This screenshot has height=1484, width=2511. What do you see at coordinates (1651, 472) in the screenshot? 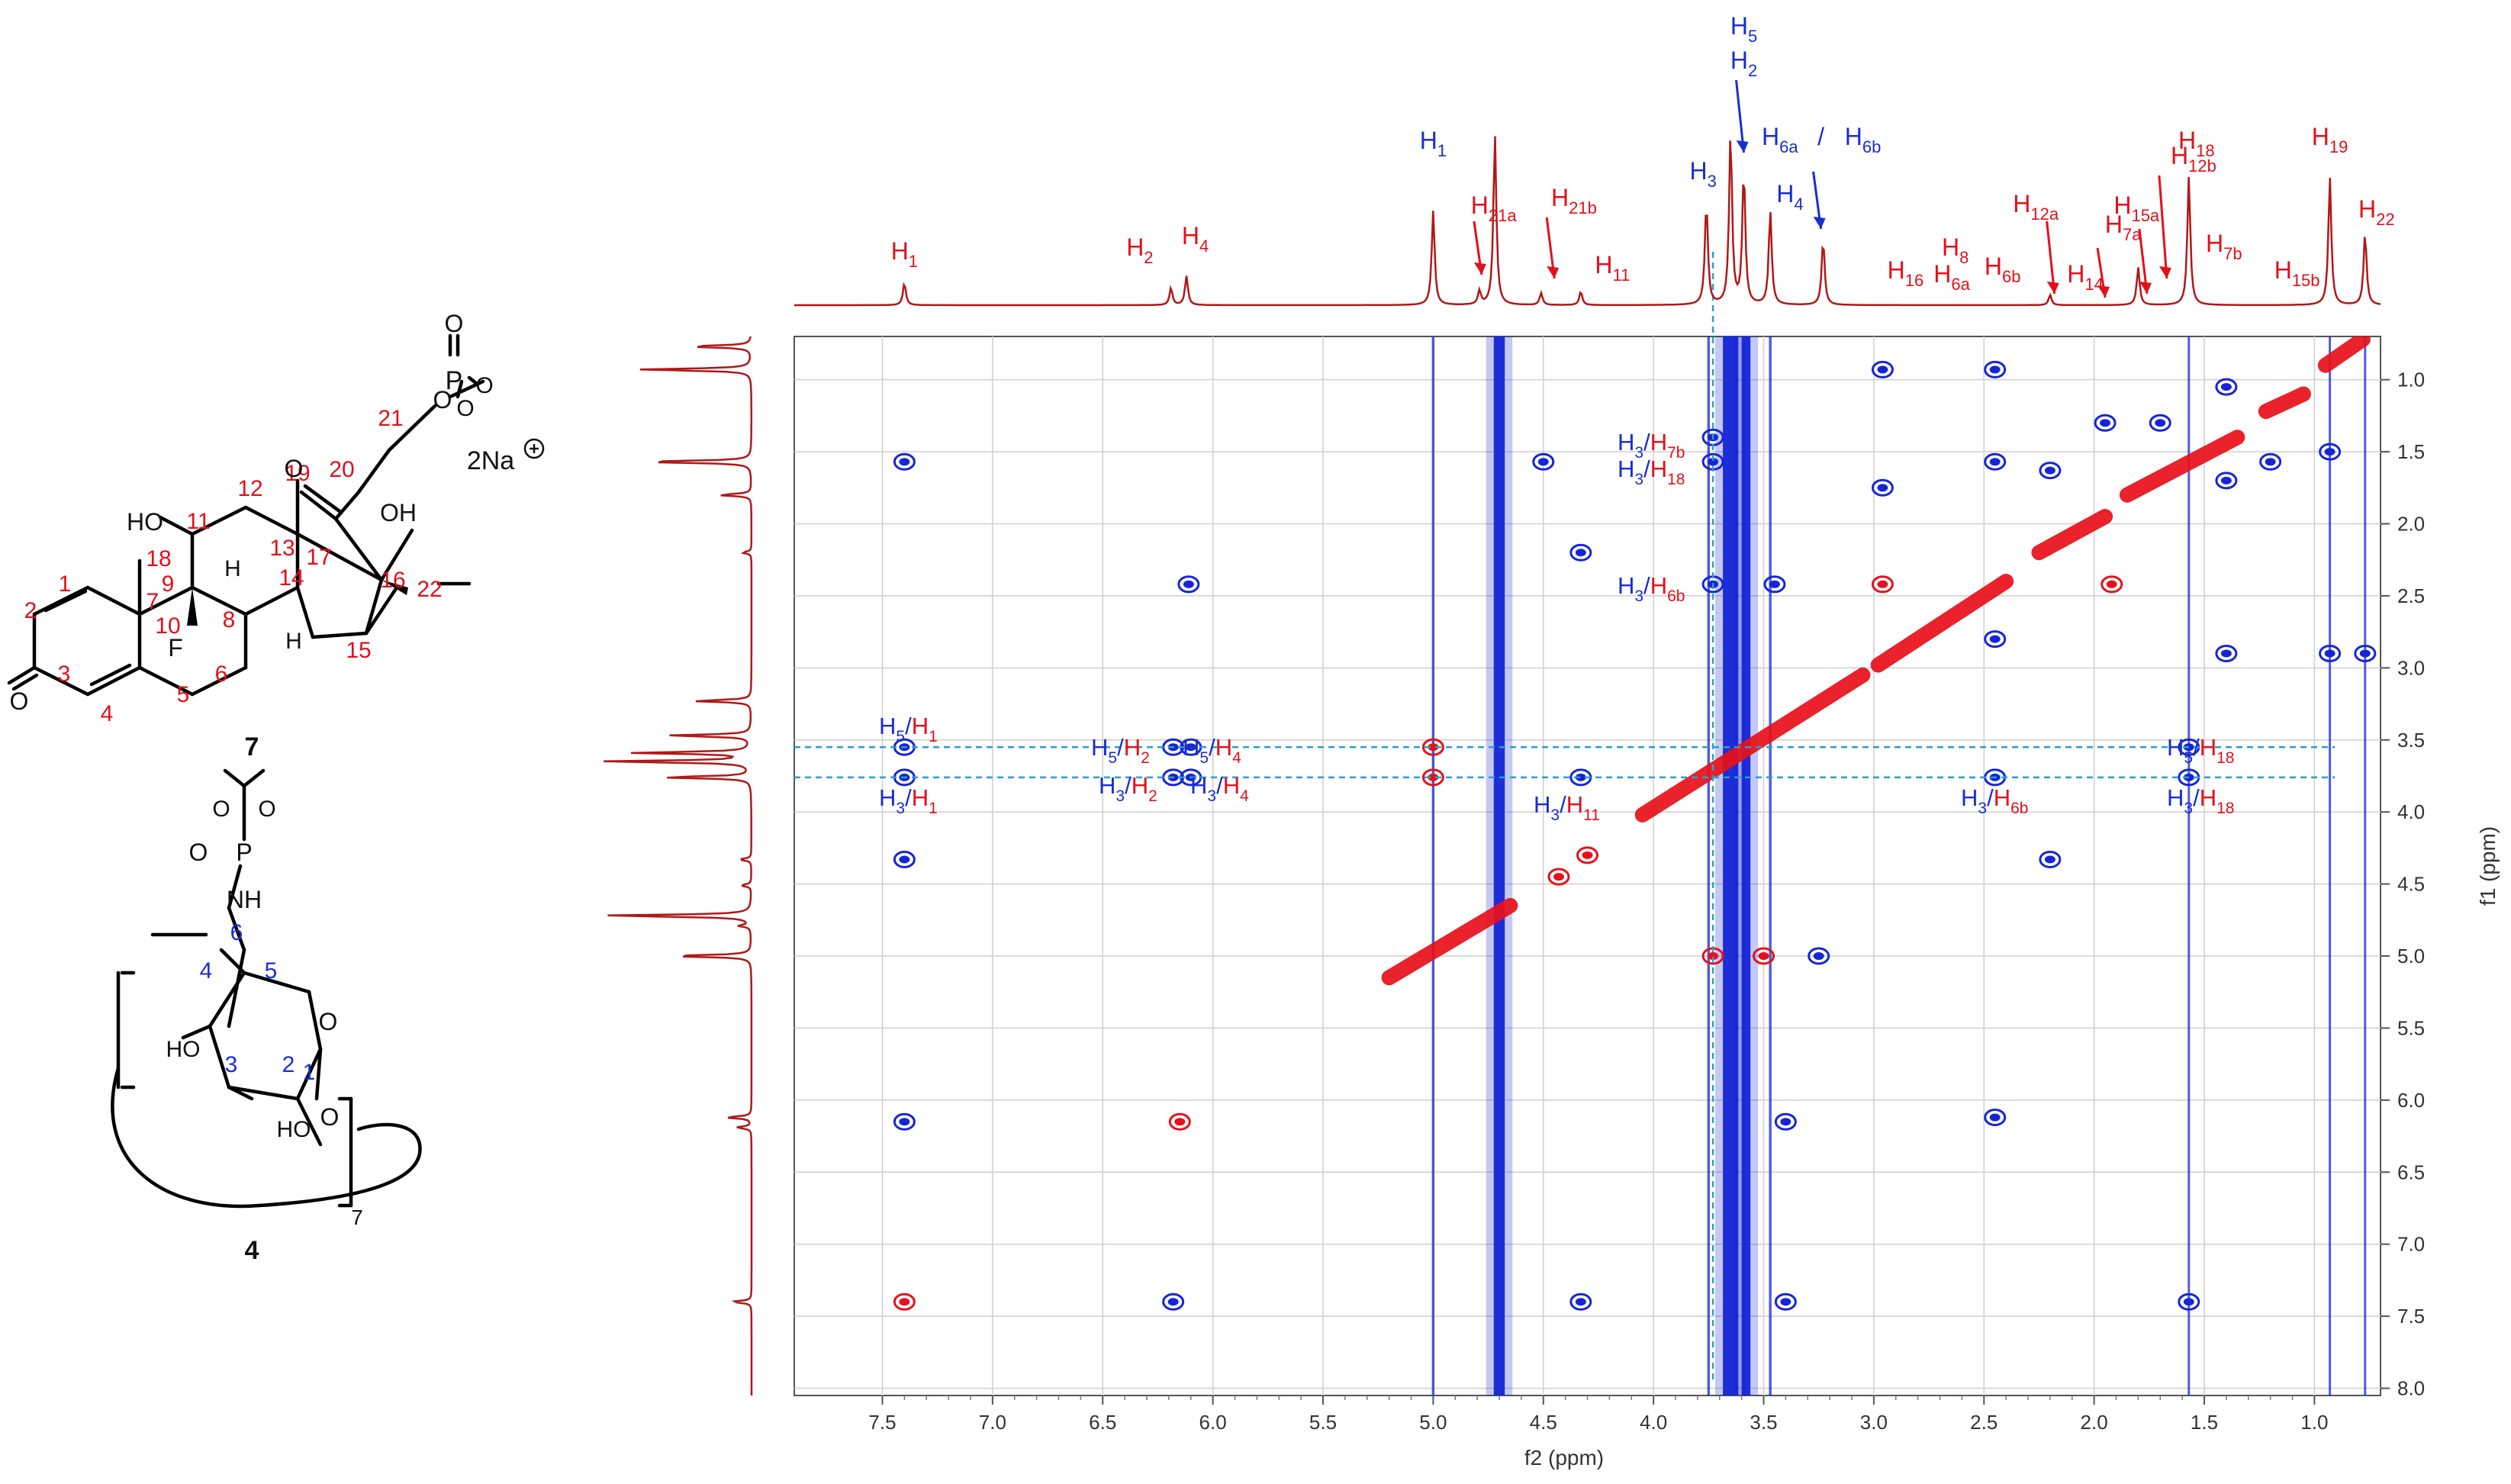
I see `cross-peak-label: H3/H18` at bounding box center [1651, 472].